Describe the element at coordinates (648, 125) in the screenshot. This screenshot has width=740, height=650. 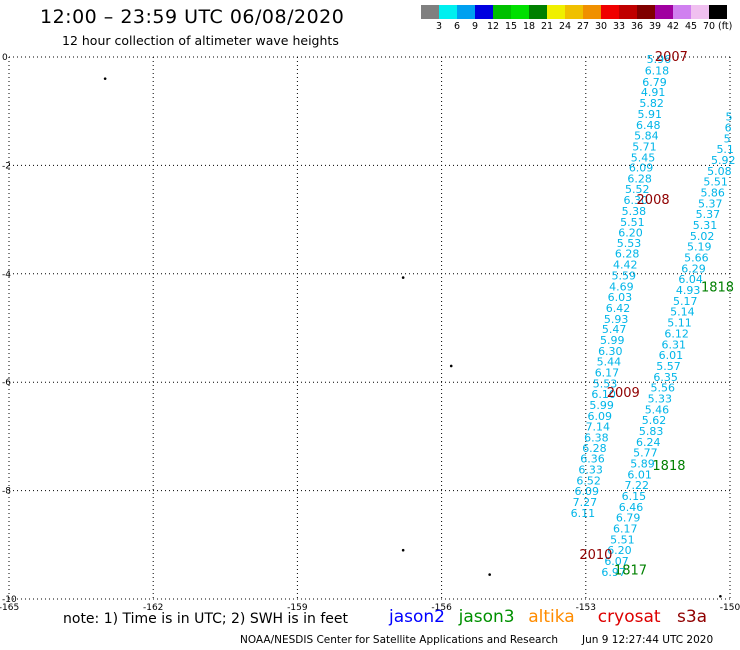
I see `wave-height-label: 6.48` at that location.